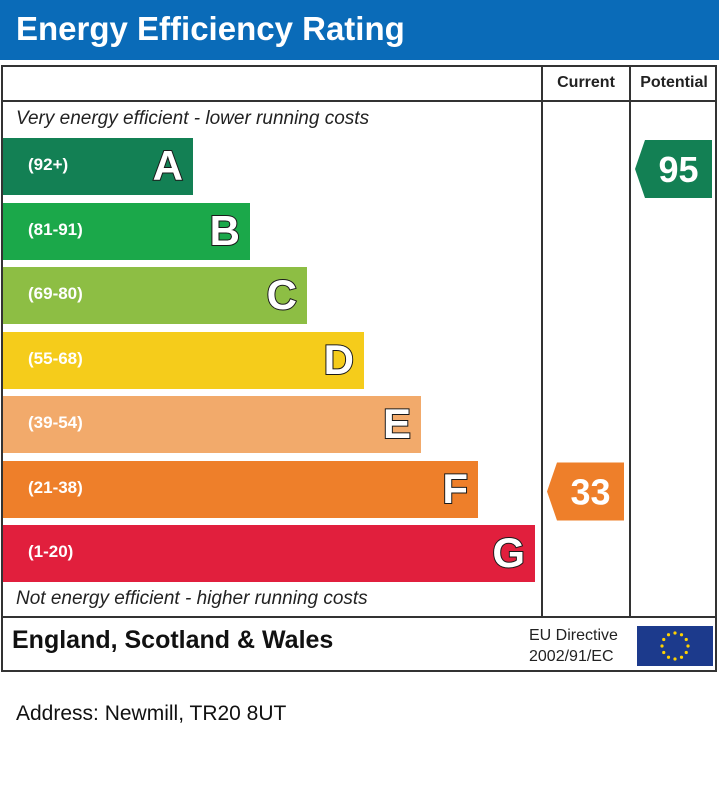  Describe the element at coordinates (55, 293) in the screenshot. I see `band-range-label: (69-80)` at that location.